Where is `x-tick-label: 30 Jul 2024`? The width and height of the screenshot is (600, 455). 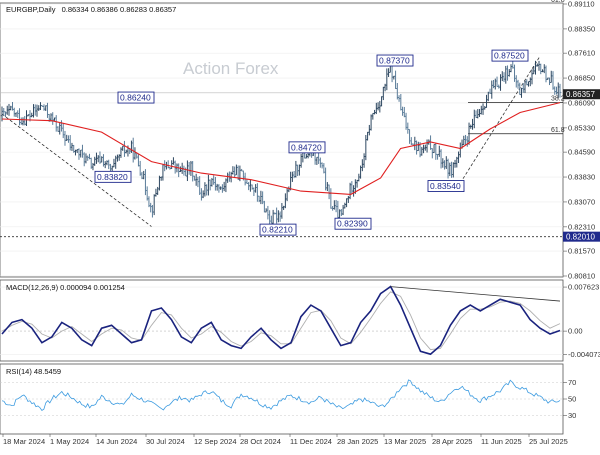
x-tick-label: 30 Jul 2024 is located at coordinates (165, 441).